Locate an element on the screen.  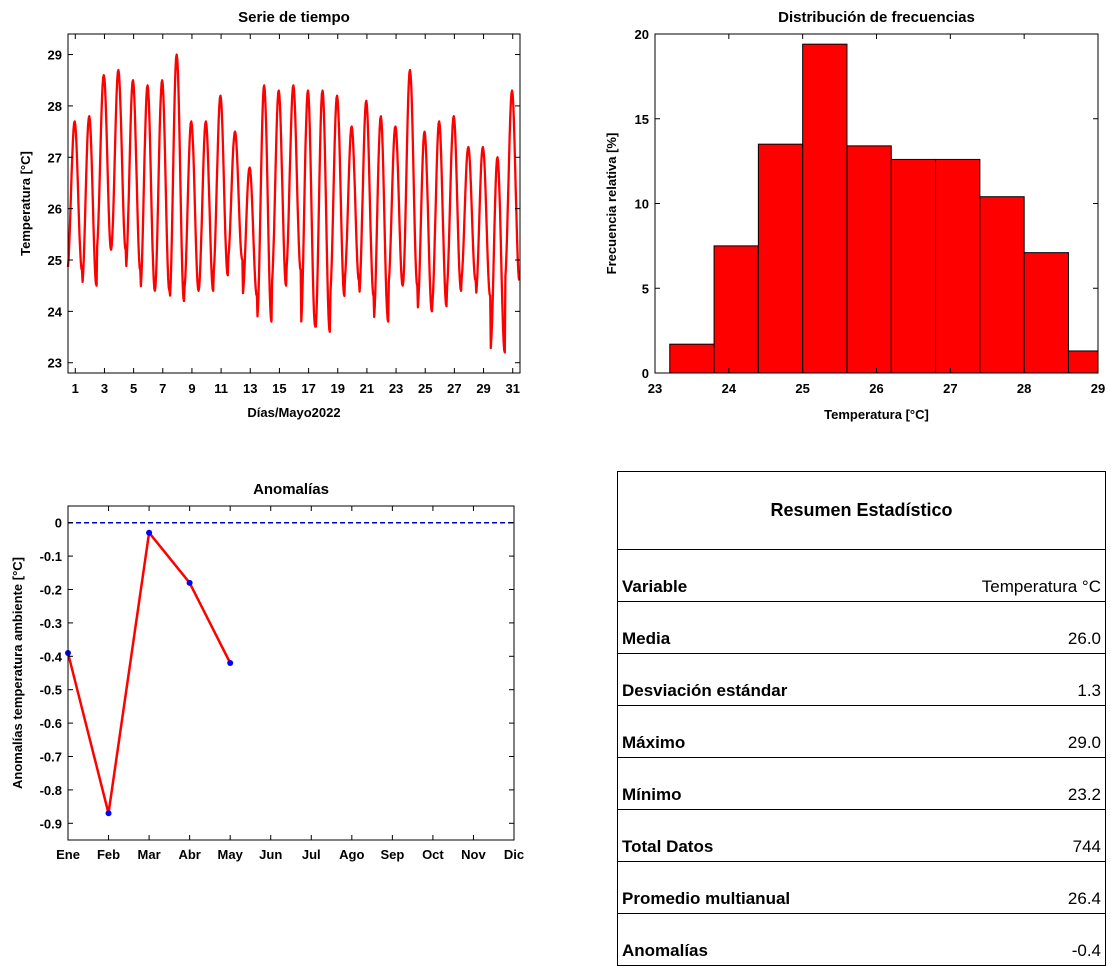
y-tick-label: 24 is located at coordinates (55, 311).